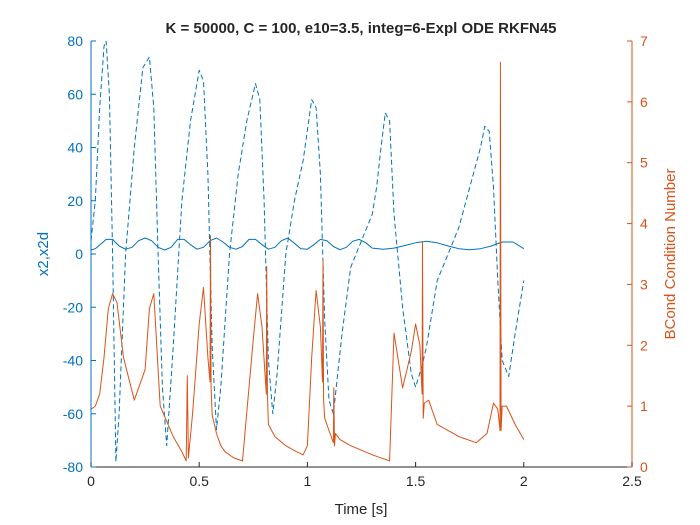  I want to click on right-y-tick-label-7: 7, so click(644, 41).